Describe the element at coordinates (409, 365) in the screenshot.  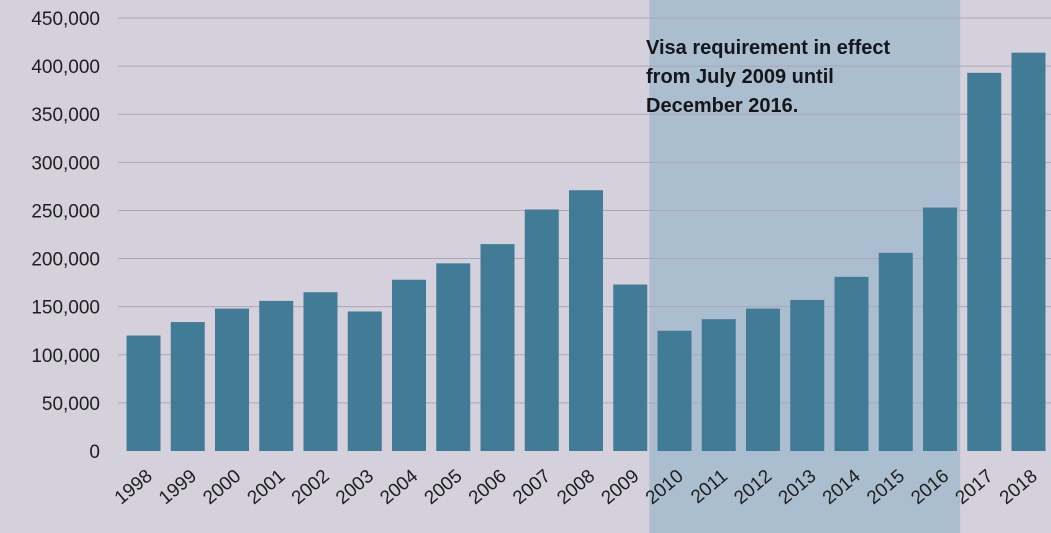
I see `bar-2004` at that location.